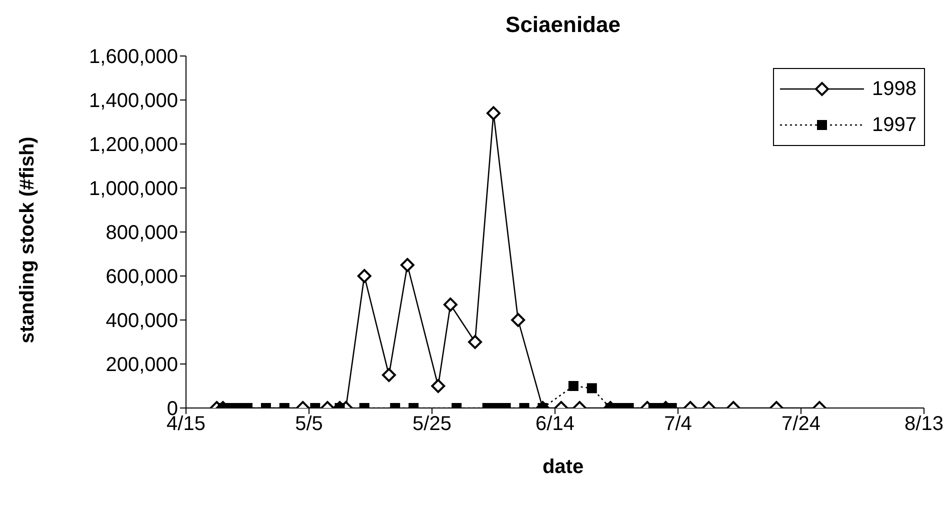  What do you see at coordinates (801, 424) in the screenshot?
I see `x-tick-label: 7/24` at bounding box center [801, 424].